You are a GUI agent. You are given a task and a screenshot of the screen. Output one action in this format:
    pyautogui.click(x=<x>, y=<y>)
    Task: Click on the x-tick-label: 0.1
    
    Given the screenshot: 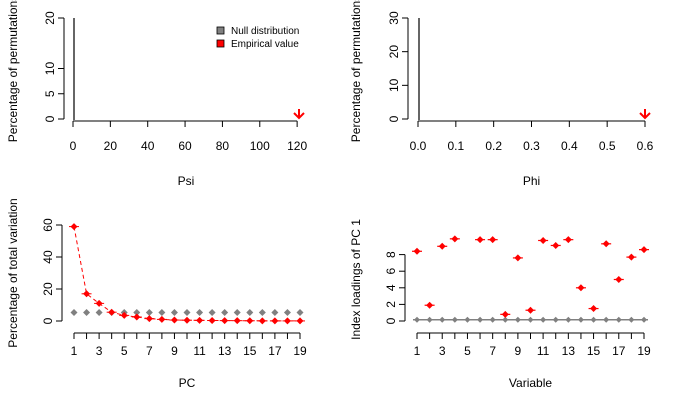 What is the action you would take?
    pyautogui.click(x=455, y=146)
    